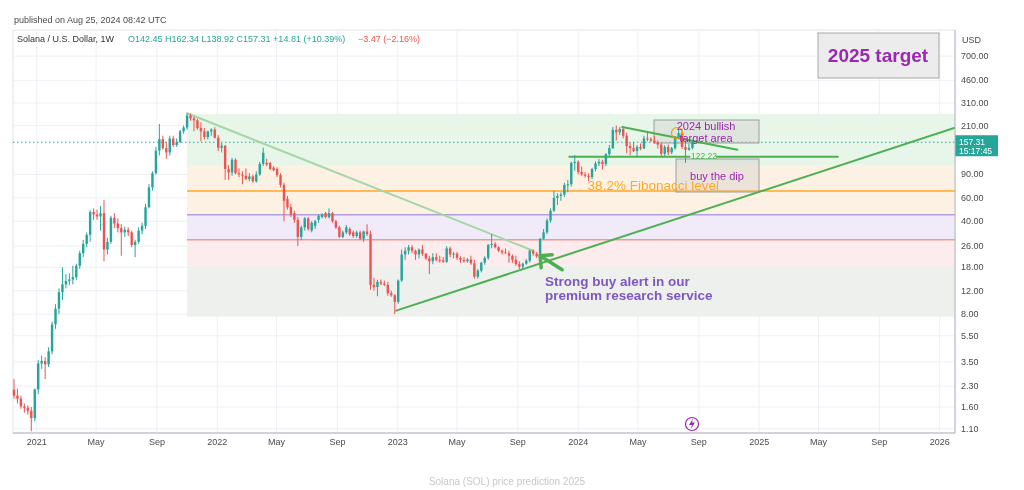  What do you see at coordinates (972, 197) in the screenshot?
I see `y-tick-label: 60.00` at bounding box center [972, 197].